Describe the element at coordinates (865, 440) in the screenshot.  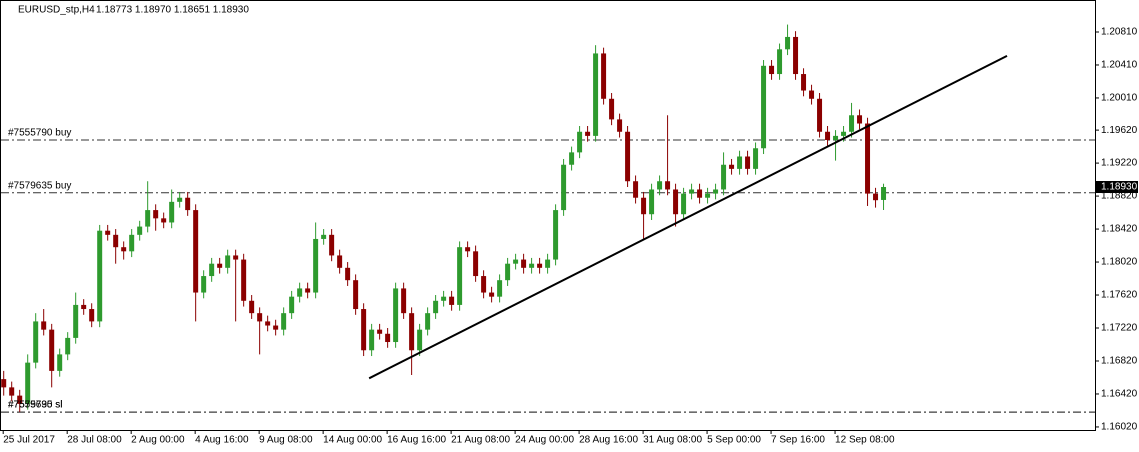
I see `x-tick-label: 12 Sep 08:00` at that location.